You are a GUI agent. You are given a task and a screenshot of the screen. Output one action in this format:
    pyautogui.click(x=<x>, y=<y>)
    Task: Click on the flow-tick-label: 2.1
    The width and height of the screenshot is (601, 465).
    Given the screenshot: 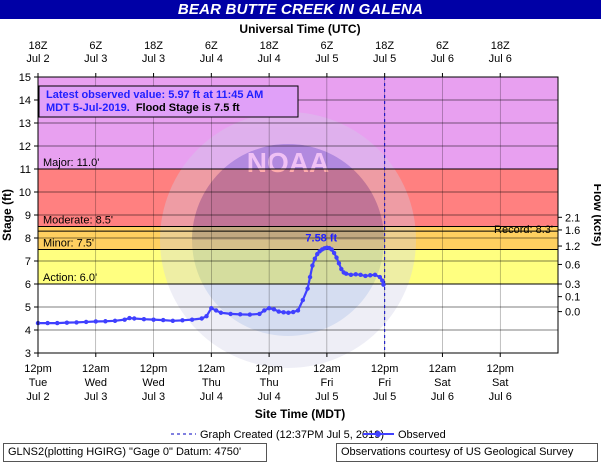 What is the action you would take?
    pyautogui.click(x=572, y=218)
    